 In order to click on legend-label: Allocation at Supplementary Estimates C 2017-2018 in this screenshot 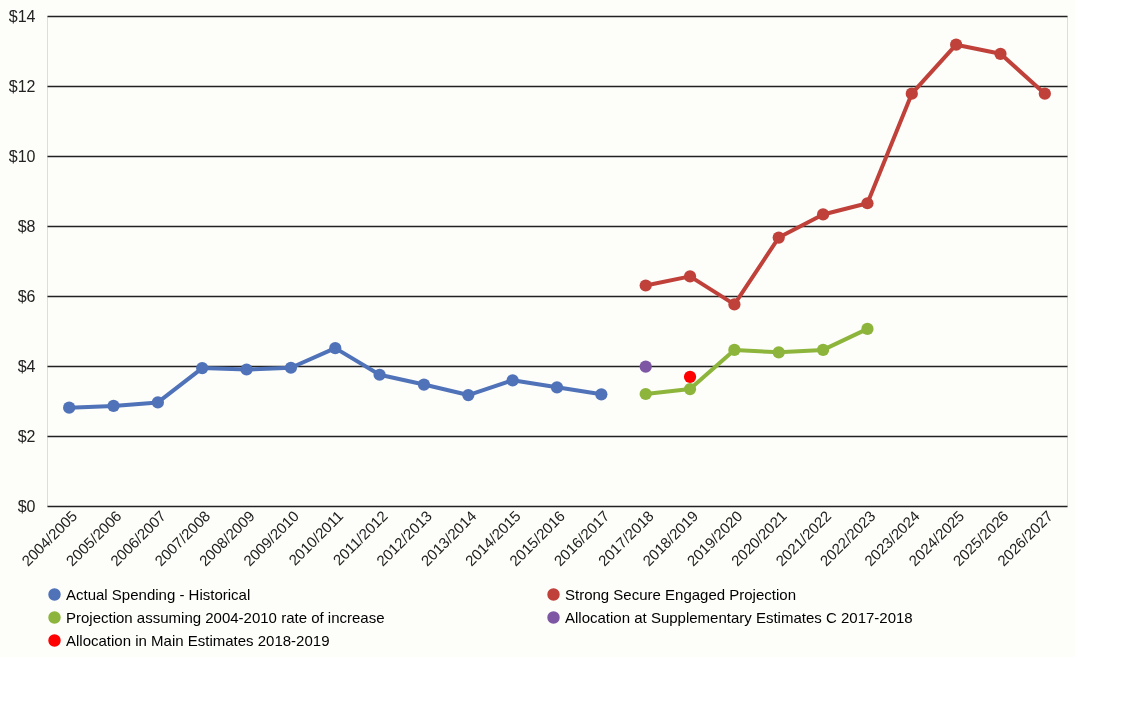, I will do `click(739, 617)`.